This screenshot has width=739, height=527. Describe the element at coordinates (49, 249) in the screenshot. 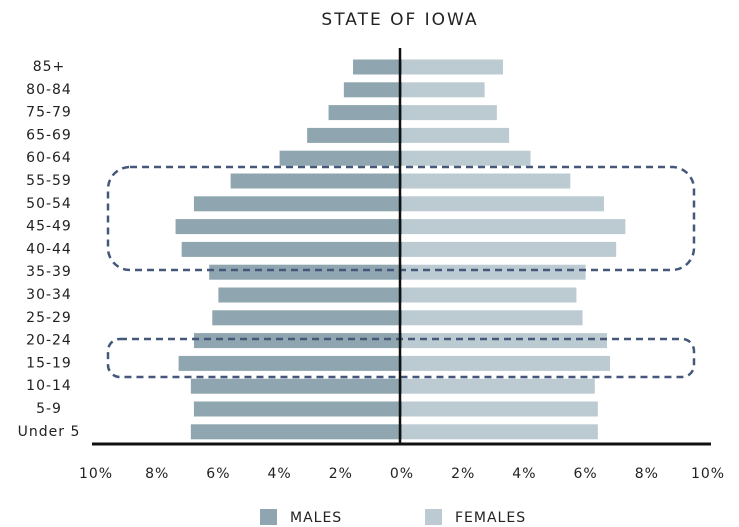

I see `y-tick-label: 40-44` at that location.